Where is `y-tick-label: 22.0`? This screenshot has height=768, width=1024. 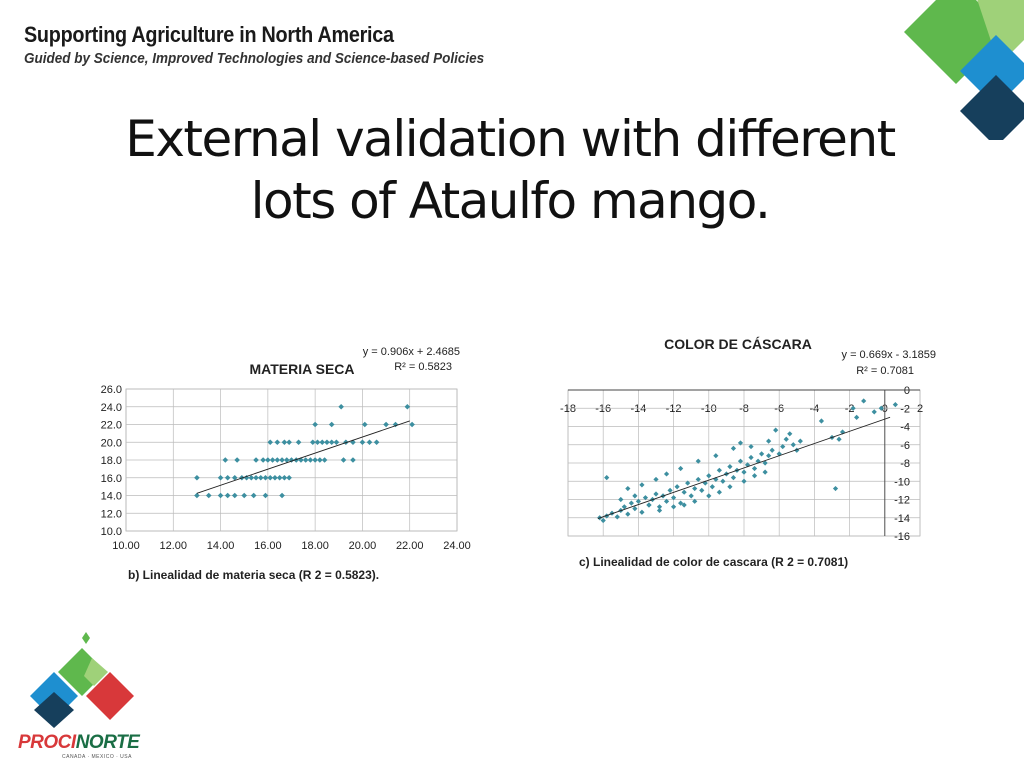 y-tick-label: 22.0 is located at coordinates (111, 426).